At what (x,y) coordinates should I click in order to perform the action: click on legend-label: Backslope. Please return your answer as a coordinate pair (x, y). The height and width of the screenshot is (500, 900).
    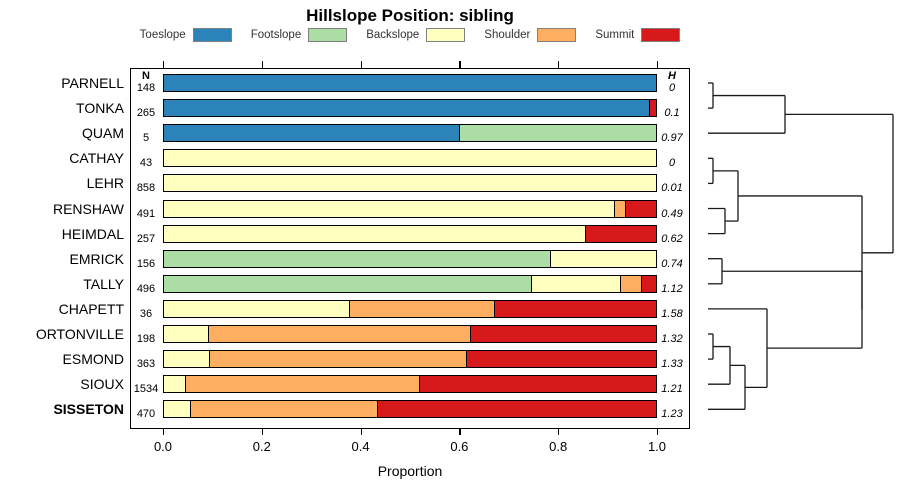
    Looking at the image, I should click on (393, 35).